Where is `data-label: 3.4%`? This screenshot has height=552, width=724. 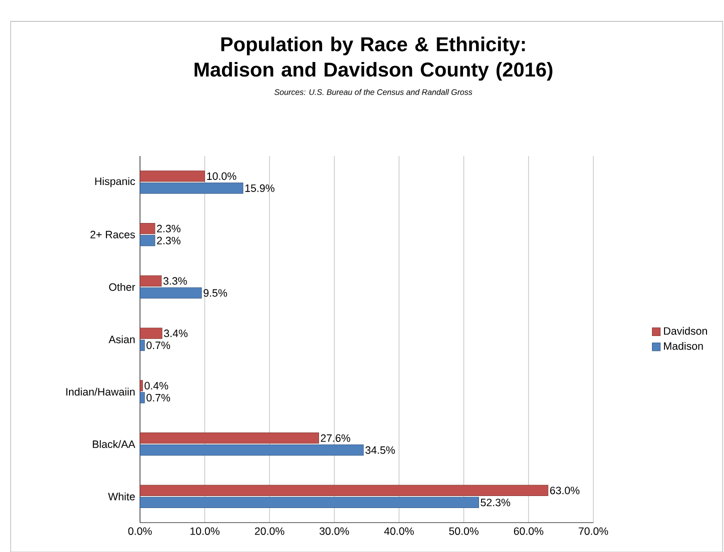
data-label: 3.4% is located at coordinates (176, 334).